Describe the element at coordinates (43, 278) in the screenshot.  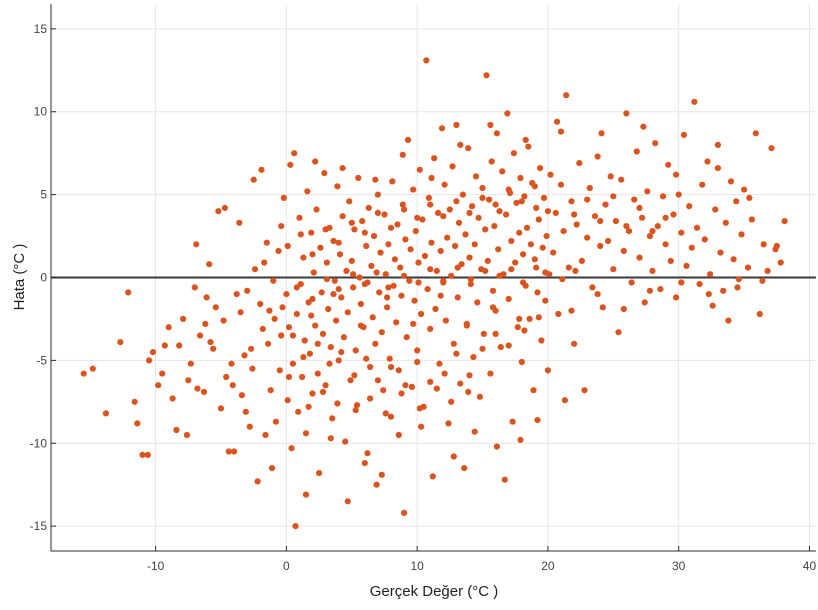
I see `y-tick-label: 0` at that location.